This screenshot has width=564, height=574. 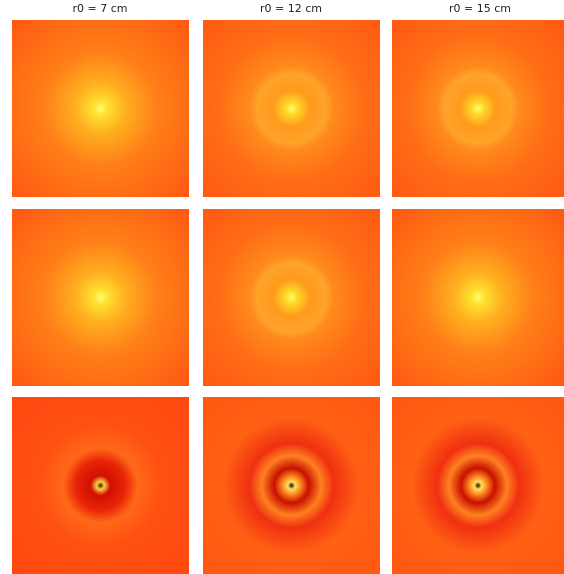 I want to click on column-title: r0 = 7 cm, so click(x=100, y=8).